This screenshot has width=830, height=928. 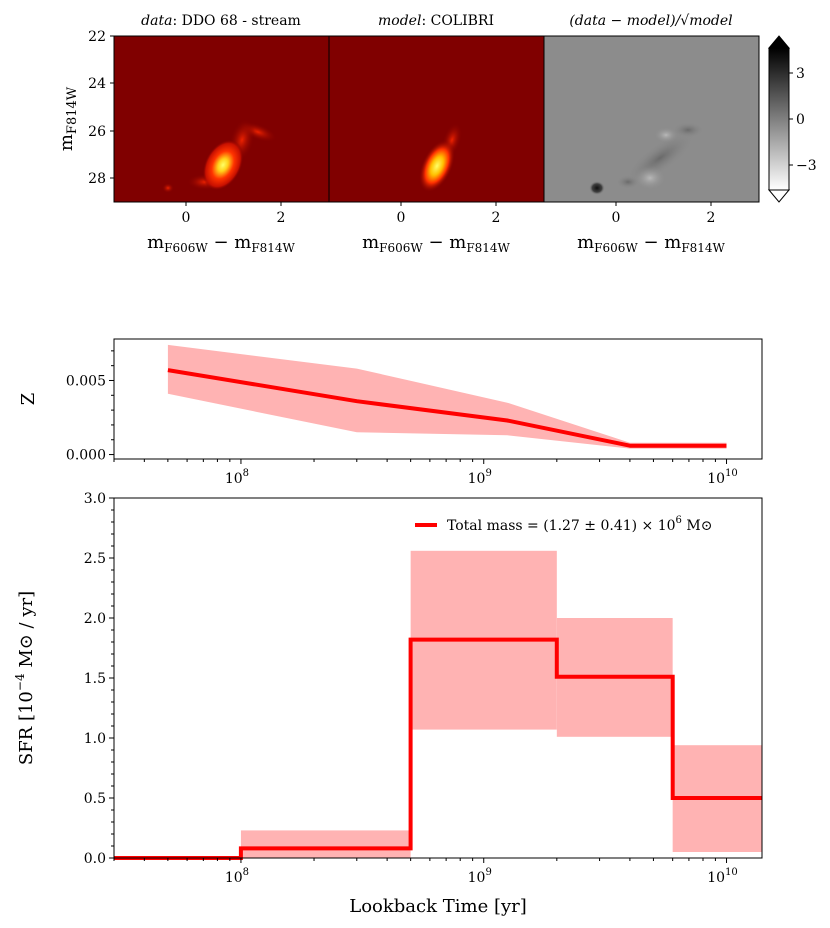 I want to click on colorbar: 3 0 −3, so click(x=792, y=119).